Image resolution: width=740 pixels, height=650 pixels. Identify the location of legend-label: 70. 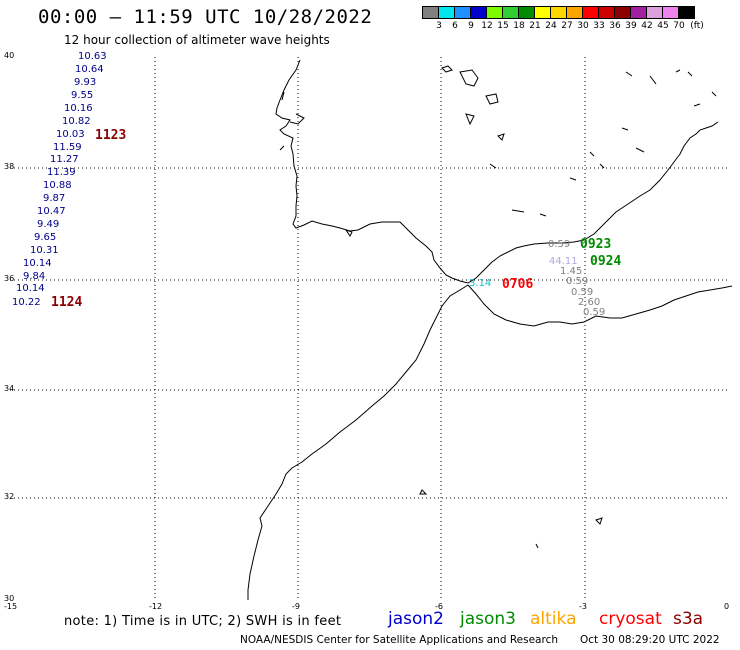
(679, 26).